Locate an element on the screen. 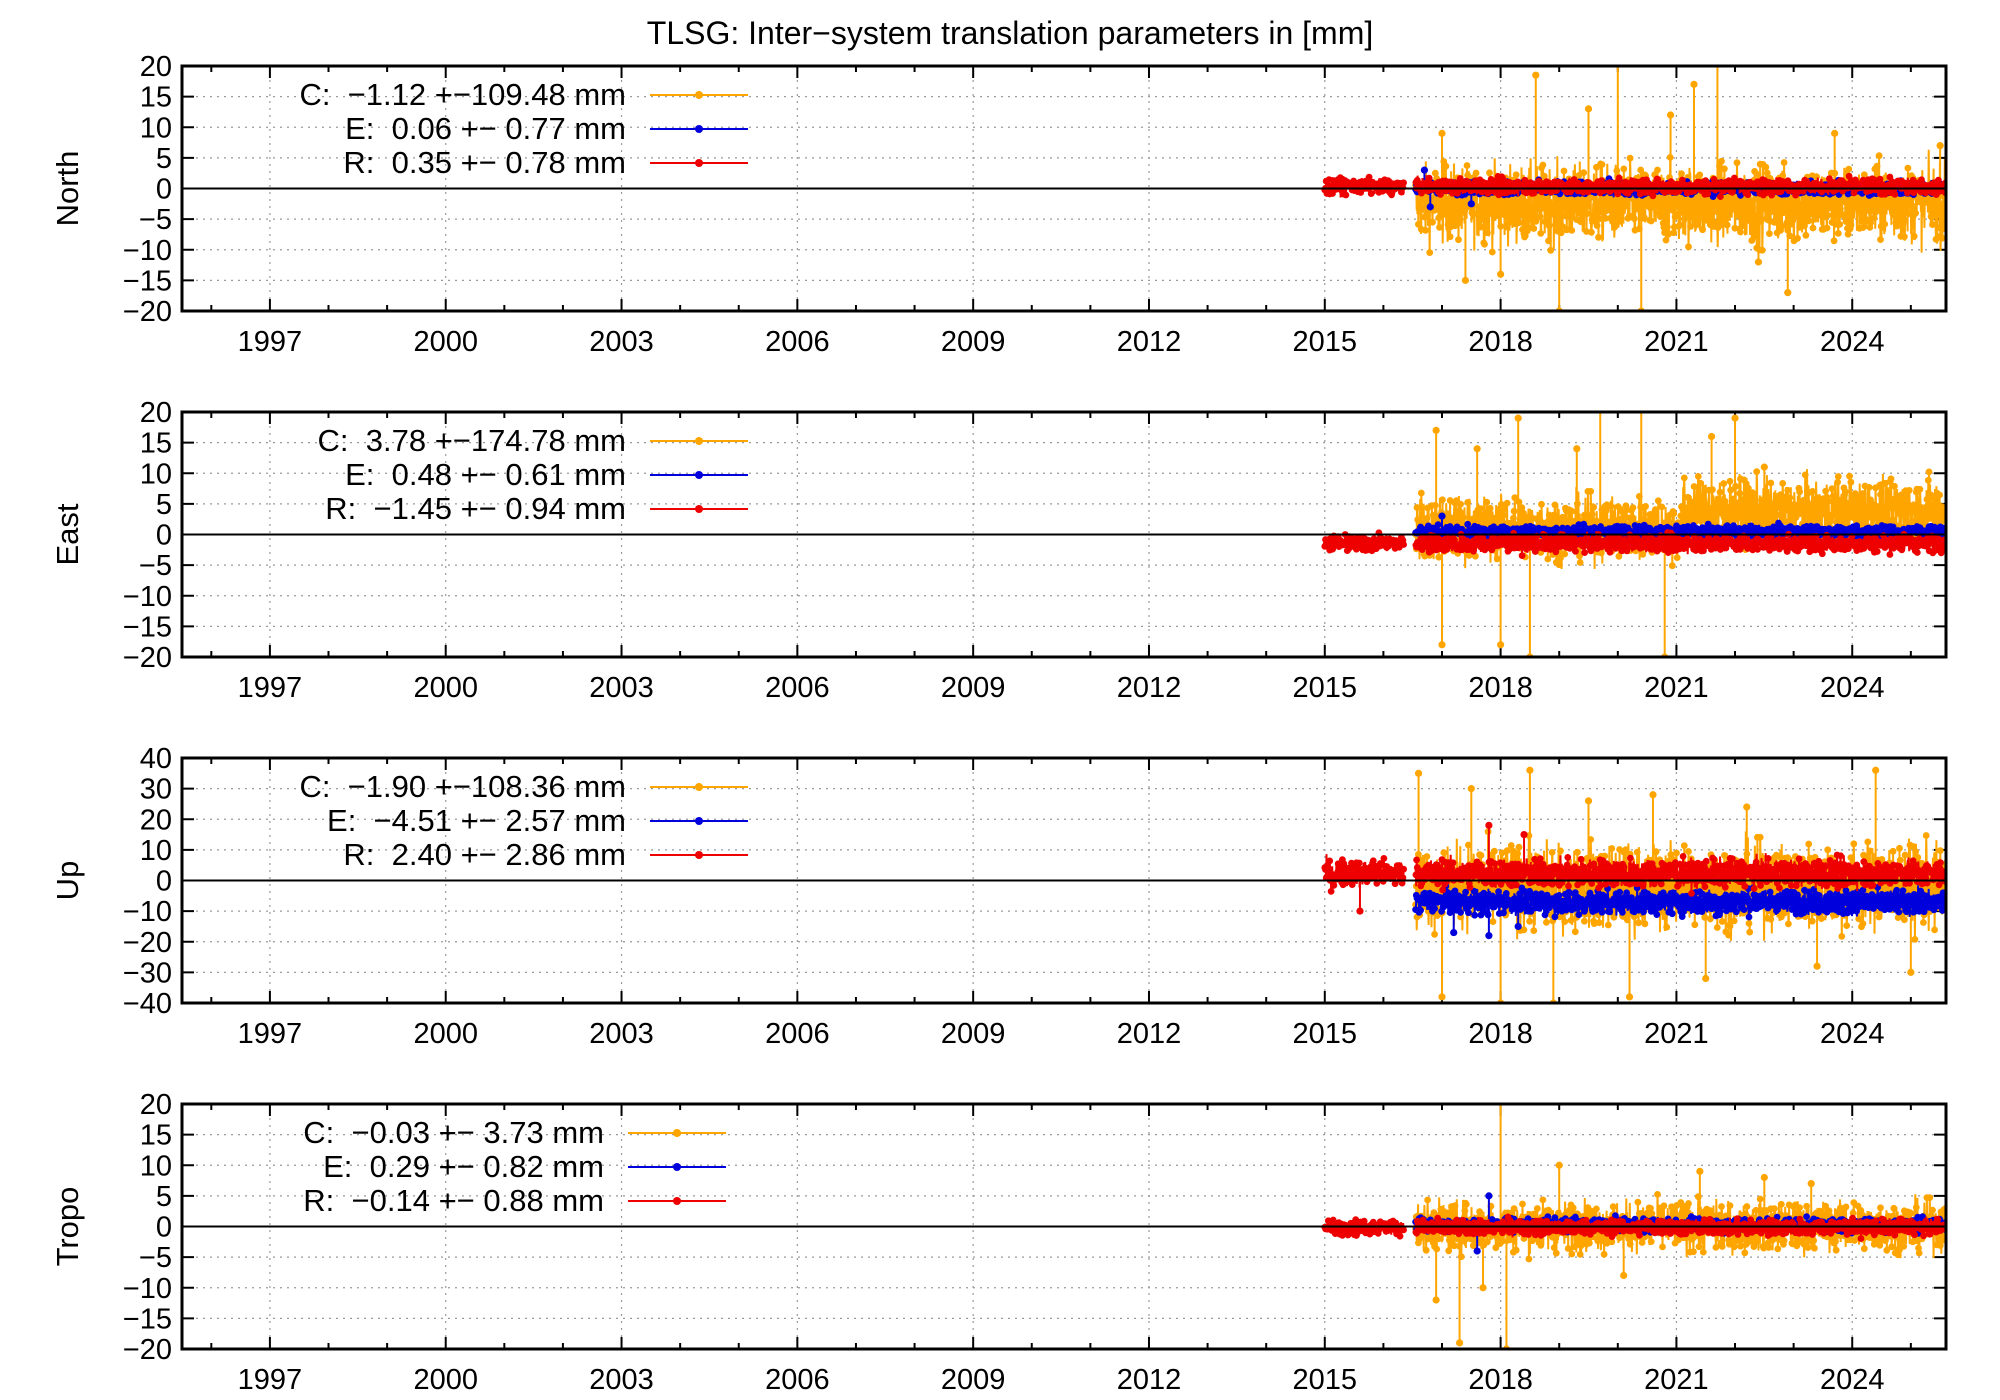  y-tick-label: −30 is located at coordinates (147, 973).